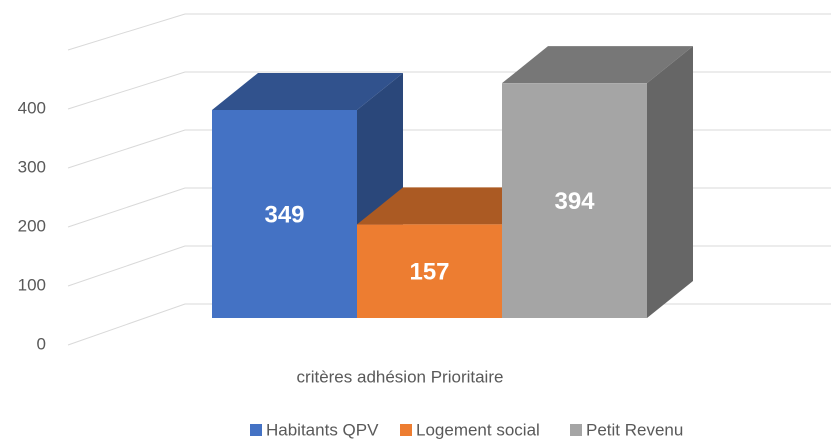 The width and height of the screenshot is (831, 446). Describe the element at coordinates (449, 32) in the screenshot. I see `wall-top-line` at that location.